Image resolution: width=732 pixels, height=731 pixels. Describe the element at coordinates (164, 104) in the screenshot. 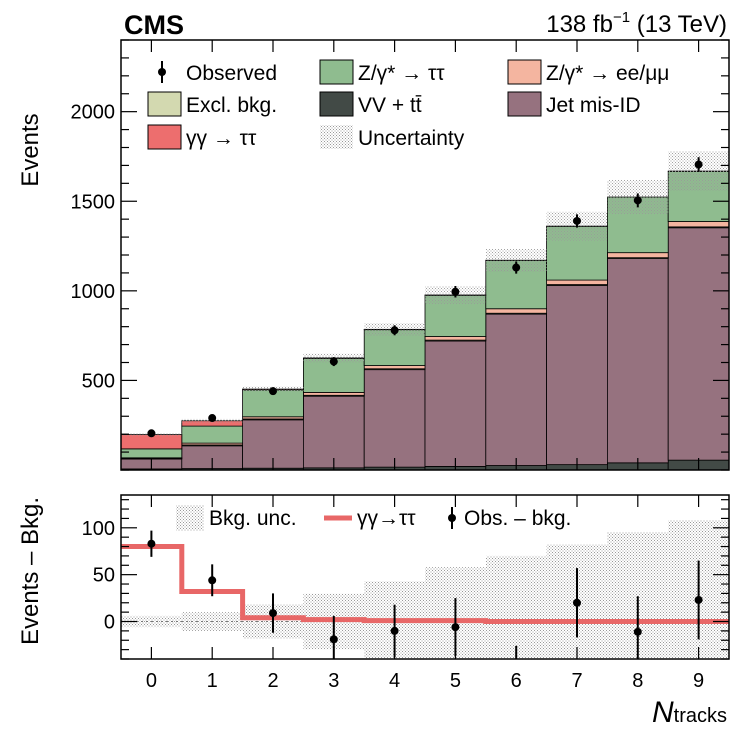

I see `legend-swatch-excl-bkg` at that location.